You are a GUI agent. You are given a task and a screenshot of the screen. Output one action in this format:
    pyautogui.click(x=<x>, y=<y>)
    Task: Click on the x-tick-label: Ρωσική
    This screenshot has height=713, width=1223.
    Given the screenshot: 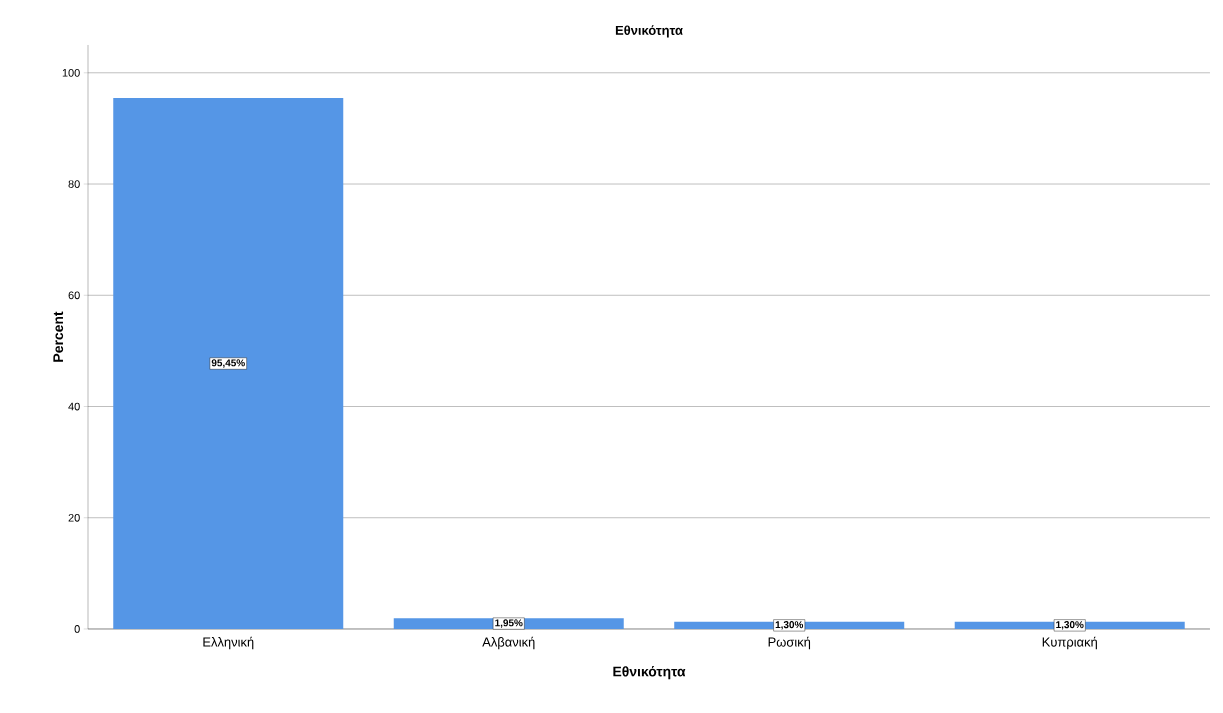 What is the action you would take?
    pyautogui.click(x=789, y=643)
    